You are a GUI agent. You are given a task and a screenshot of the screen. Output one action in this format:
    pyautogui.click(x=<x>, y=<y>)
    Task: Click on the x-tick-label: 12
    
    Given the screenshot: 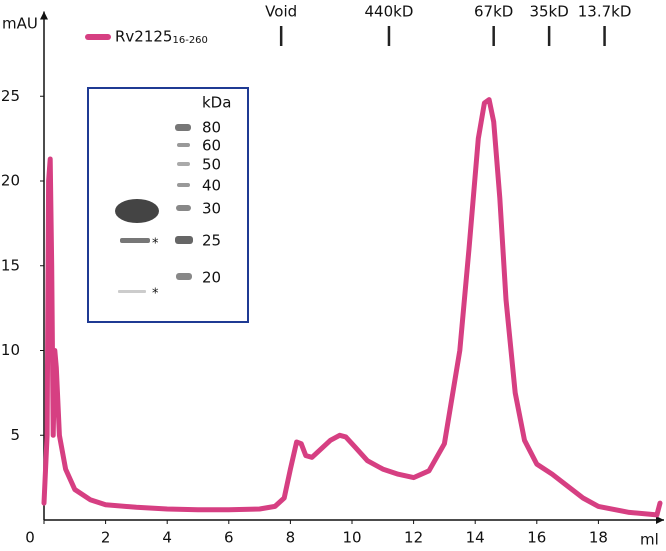 What is the action you would take?
    pyautogui.click(x=413, y=538)
    